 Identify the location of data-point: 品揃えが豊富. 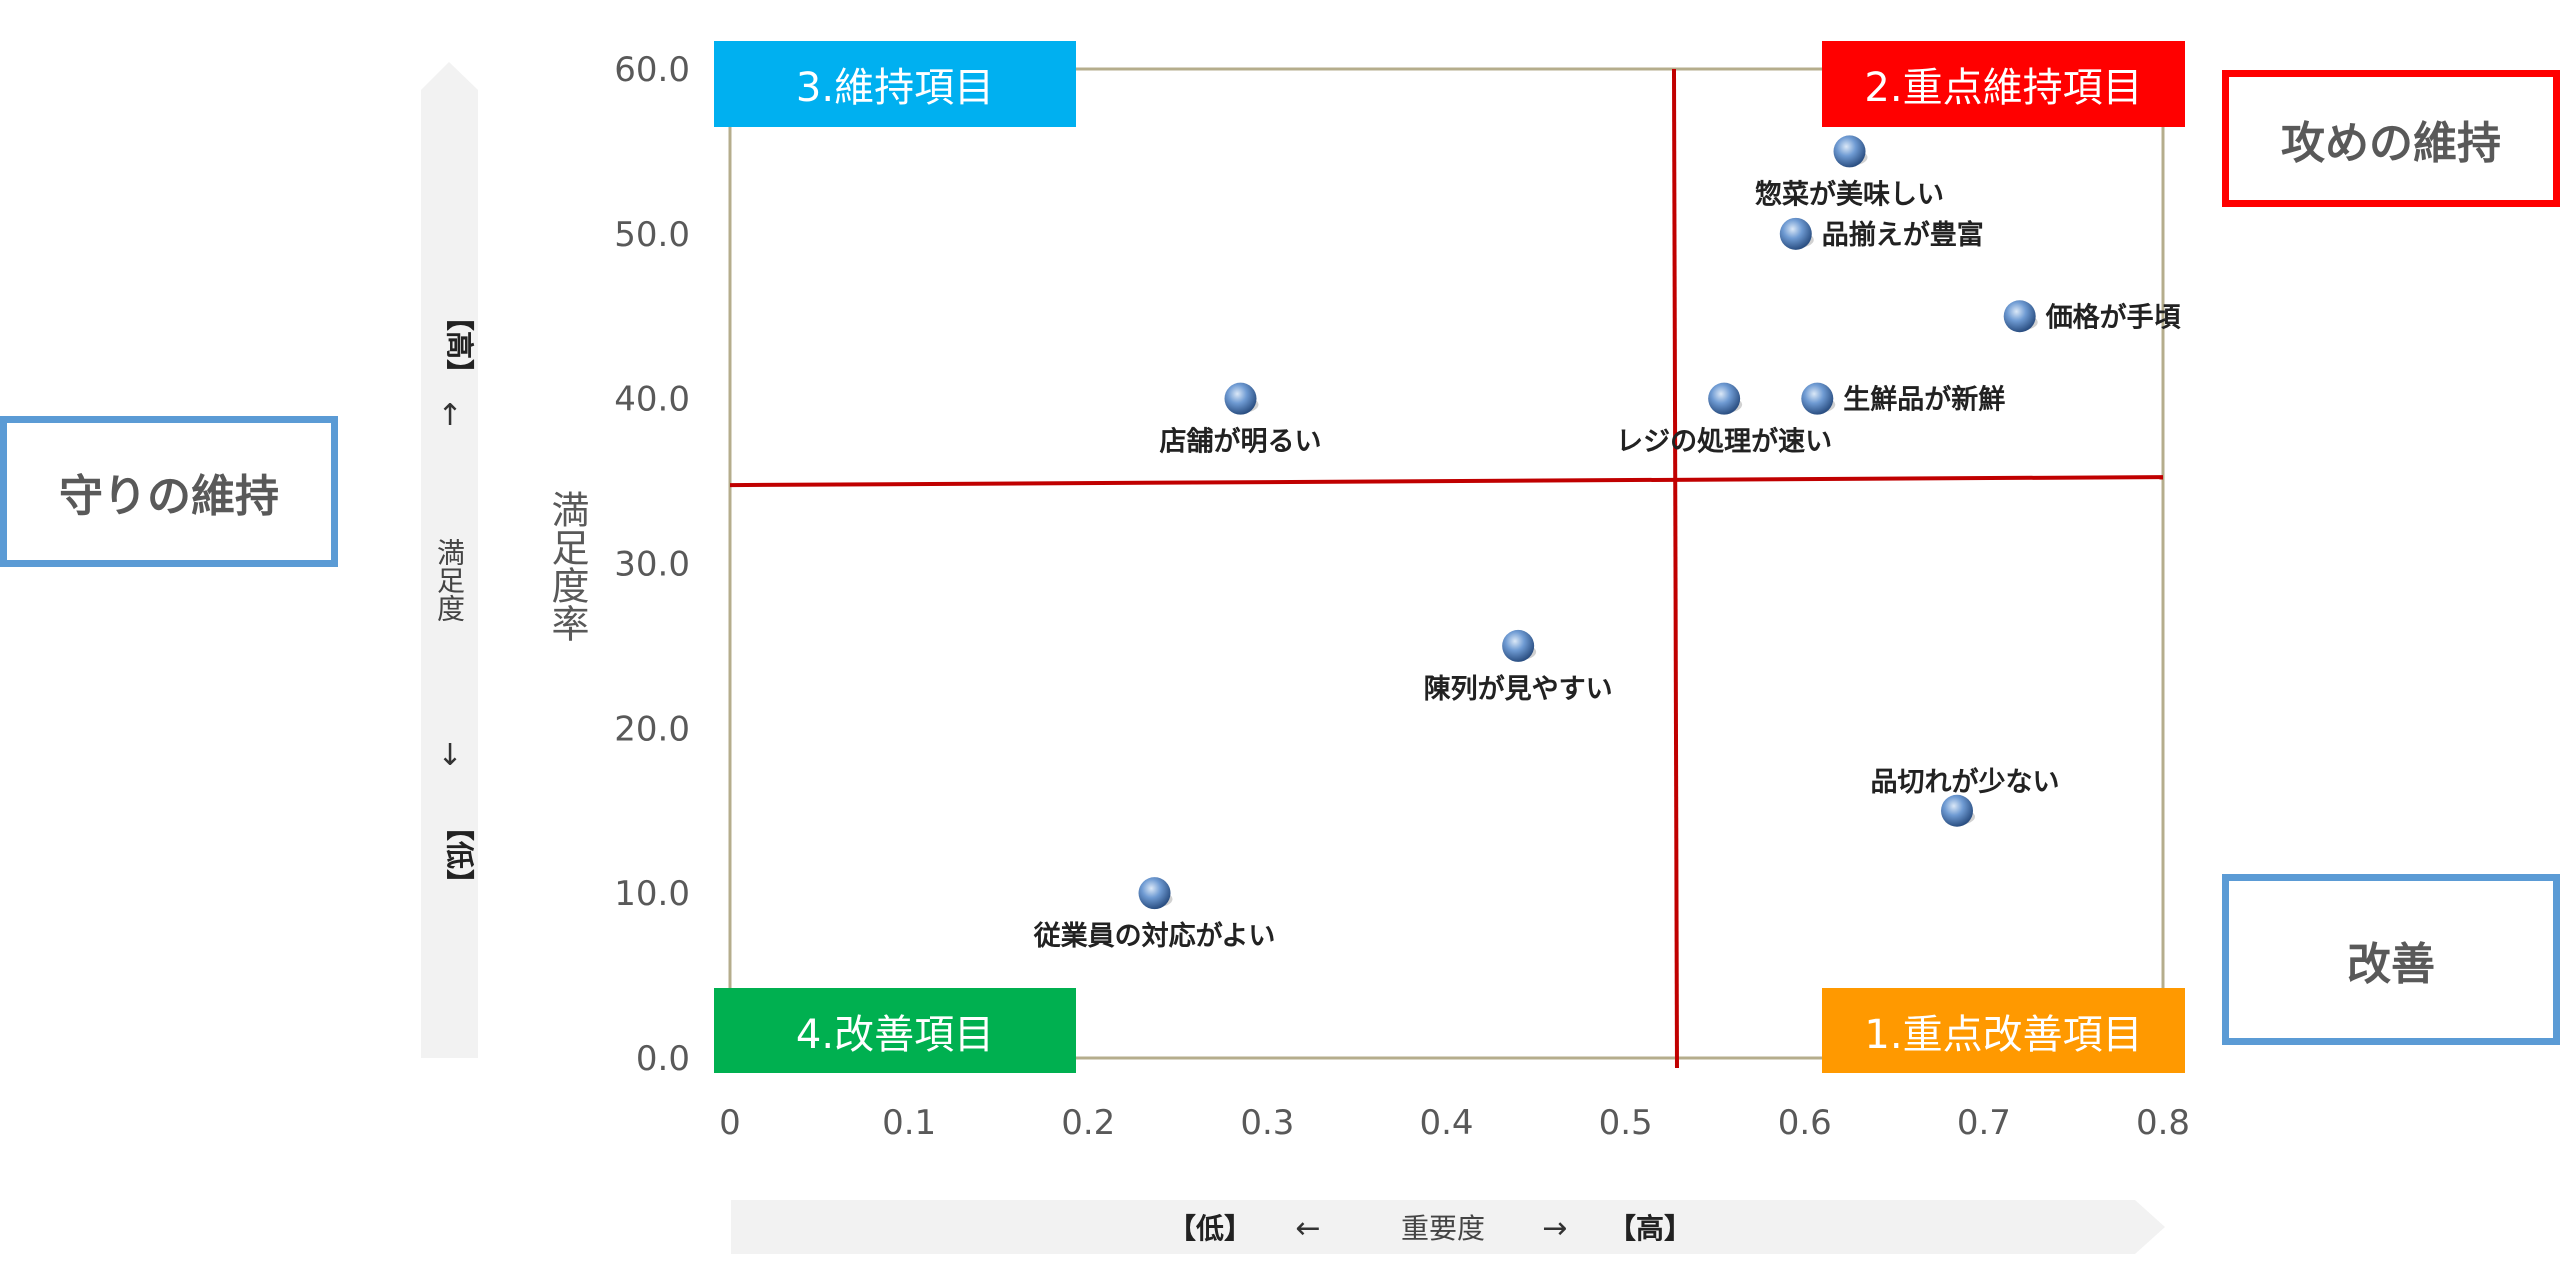
(1881, 234).